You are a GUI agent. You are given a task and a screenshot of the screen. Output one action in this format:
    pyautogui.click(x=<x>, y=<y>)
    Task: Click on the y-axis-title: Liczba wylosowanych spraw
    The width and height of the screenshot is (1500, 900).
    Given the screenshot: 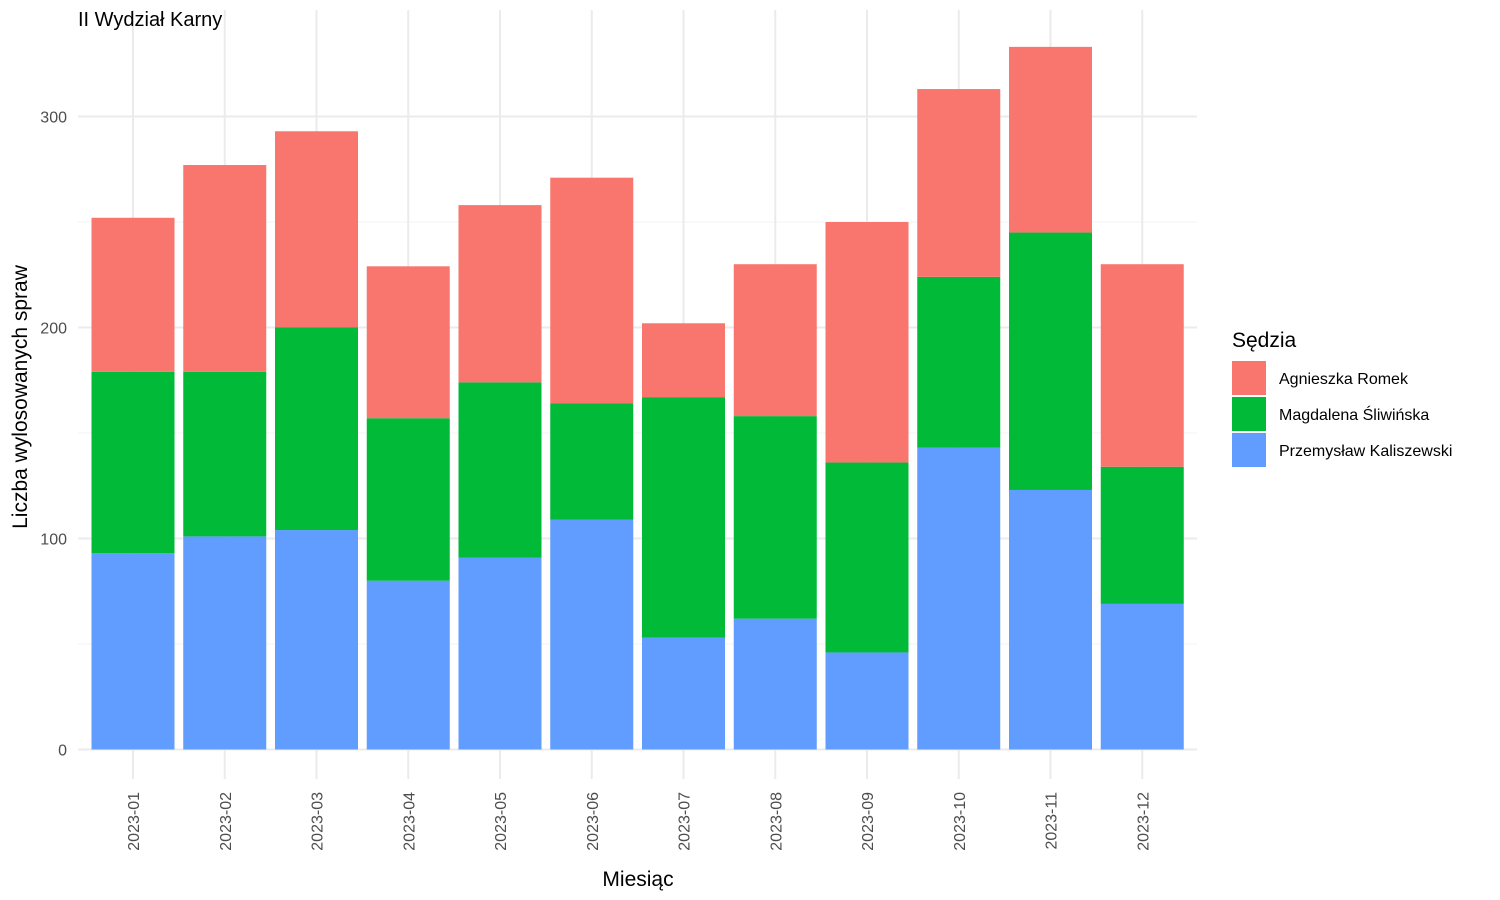 What is the action you would take?
    pyautogui.click(x=20, y=396)
    